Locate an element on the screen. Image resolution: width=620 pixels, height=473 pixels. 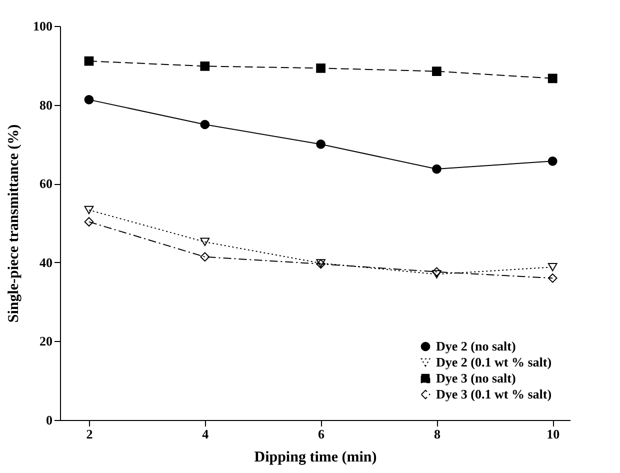
x-axis-title: Dipping time (min) is located at coordinates (315, 458).